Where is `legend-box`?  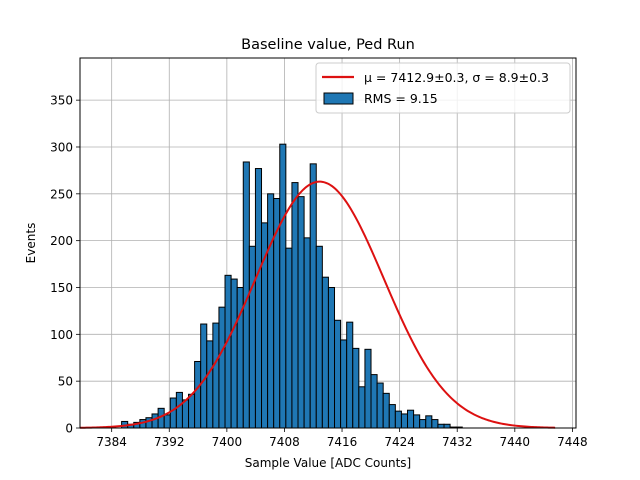 legend-box is located at coordinates (443, 88).